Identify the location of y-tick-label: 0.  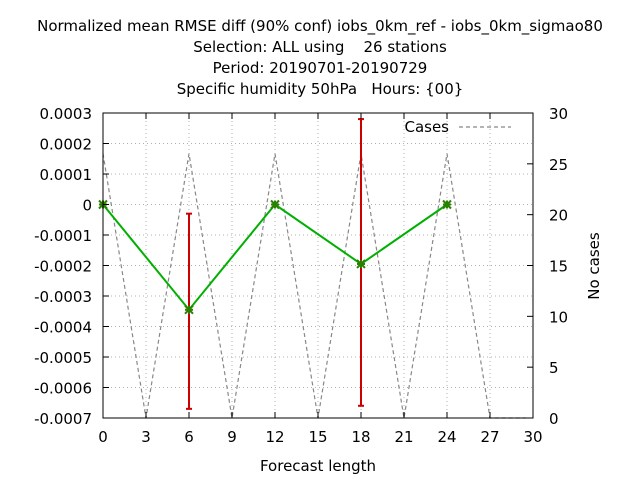
(87, 206).